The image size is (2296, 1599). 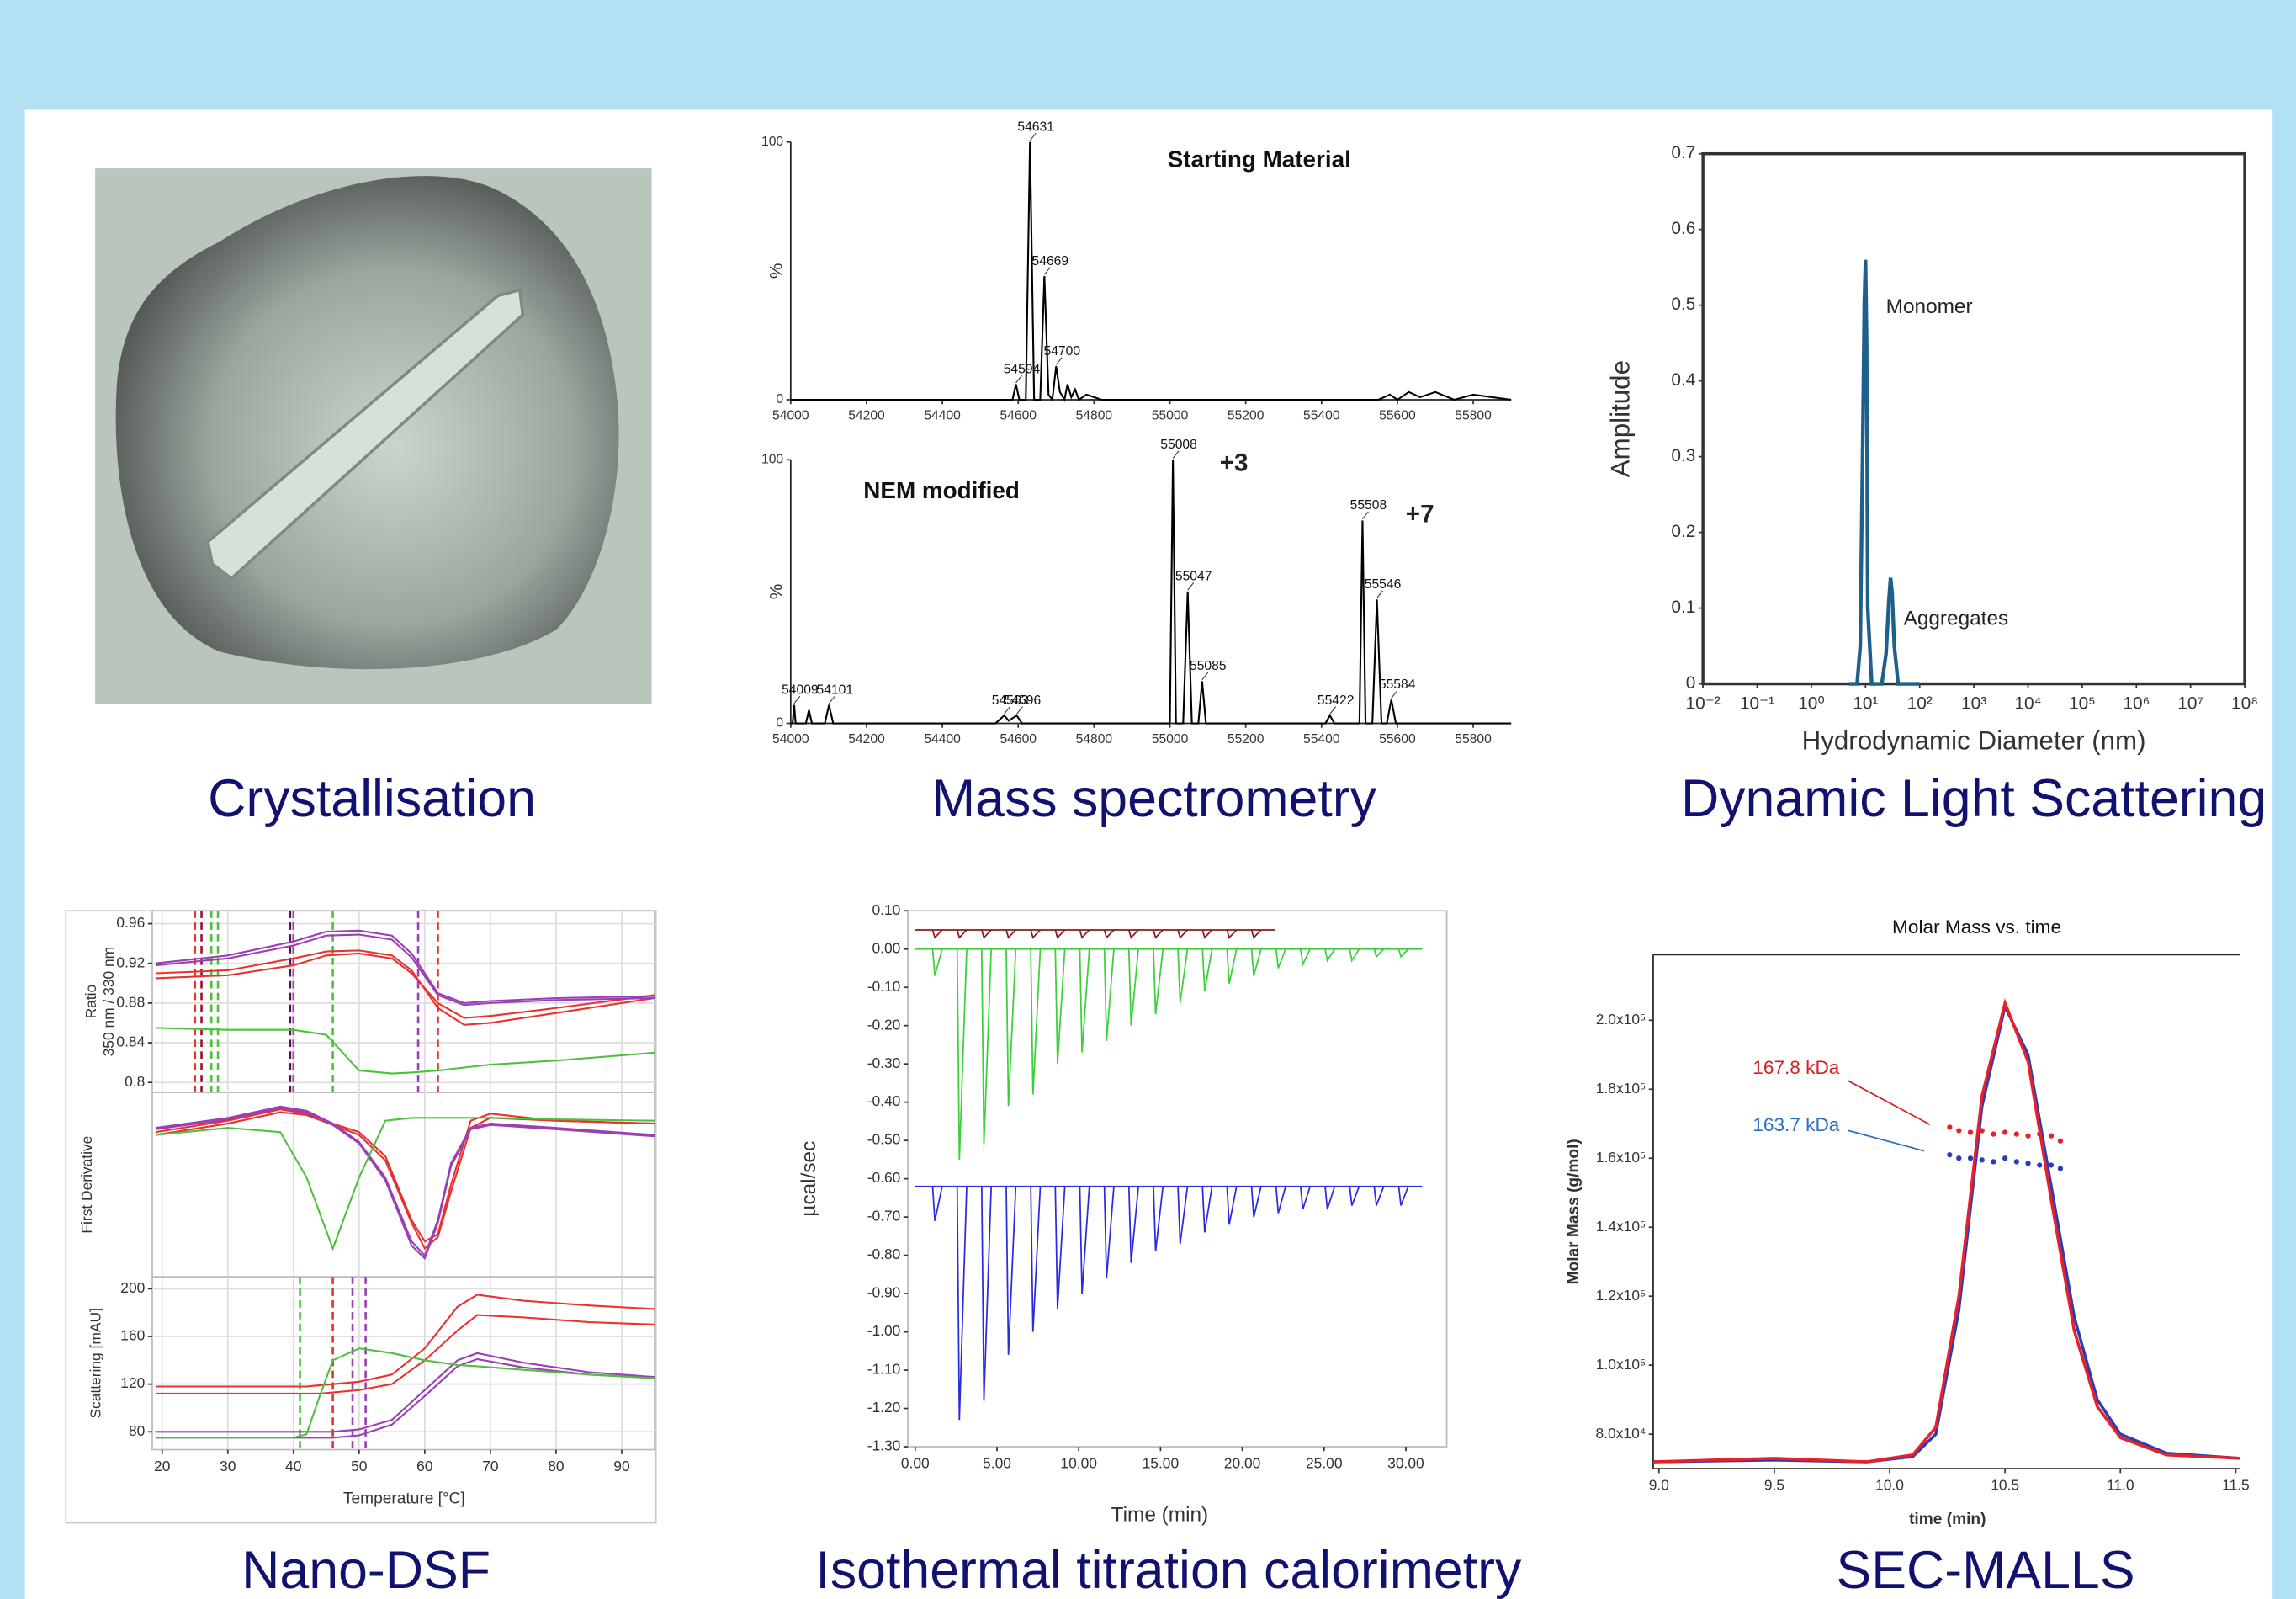 What do you see at coordinates (1930, 306) in the screenshot?
I see `annotation: Monomer` at bounding box center [1930, 306].